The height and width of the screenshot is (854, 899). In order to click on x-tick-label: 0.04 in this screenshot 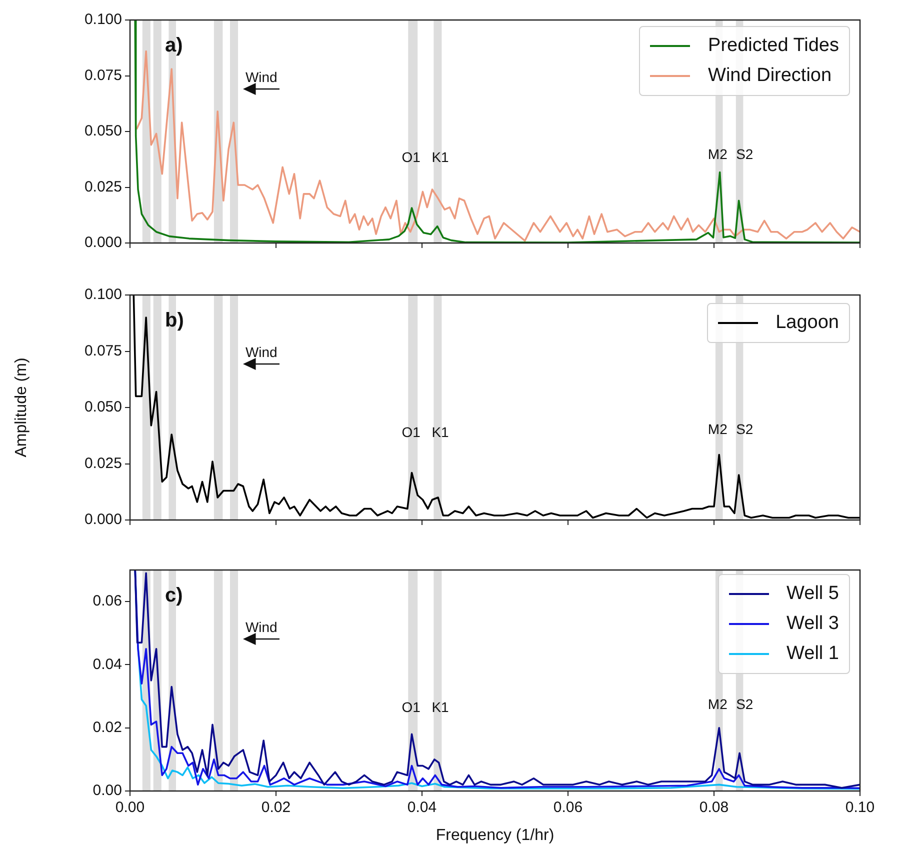, I will do `click(422, 807)`.